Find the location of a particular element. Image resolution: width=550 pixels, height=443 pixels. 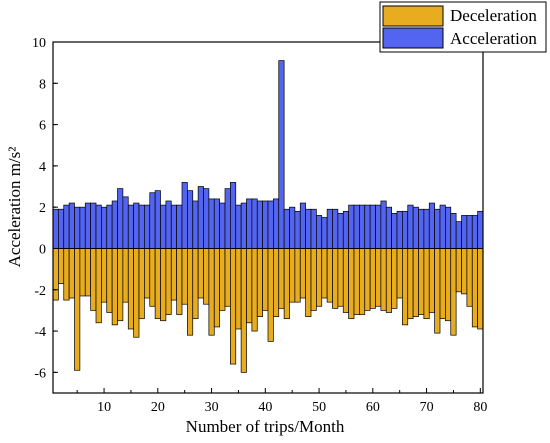

y-tick-label: -2 is located at coordinates (40, 291).